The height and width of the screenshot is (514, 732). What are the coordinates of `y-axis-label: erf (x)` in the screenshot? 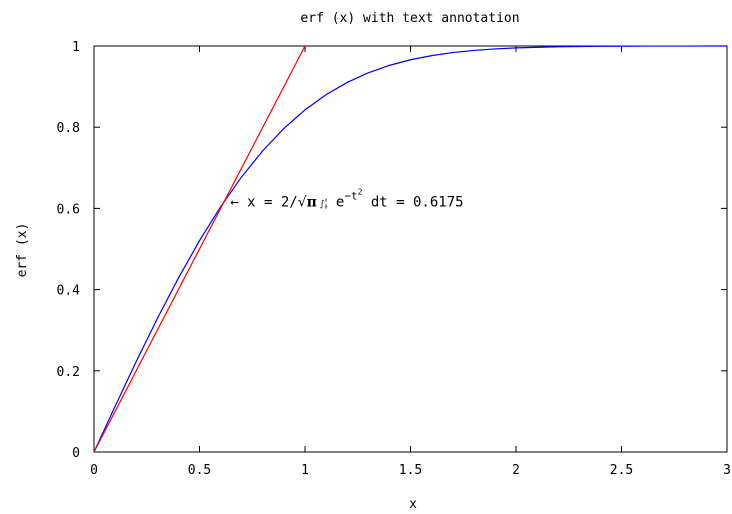 It's located at (22, 250).